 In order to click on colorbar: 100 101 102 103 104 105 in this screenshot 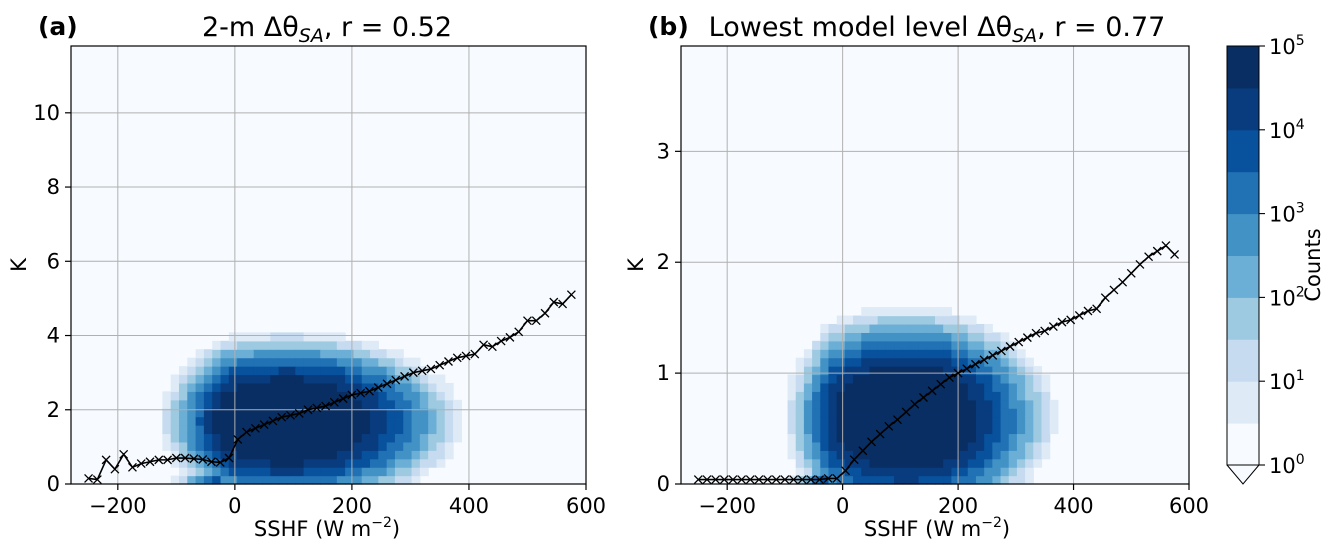, I will do `click(1265, 259)`.